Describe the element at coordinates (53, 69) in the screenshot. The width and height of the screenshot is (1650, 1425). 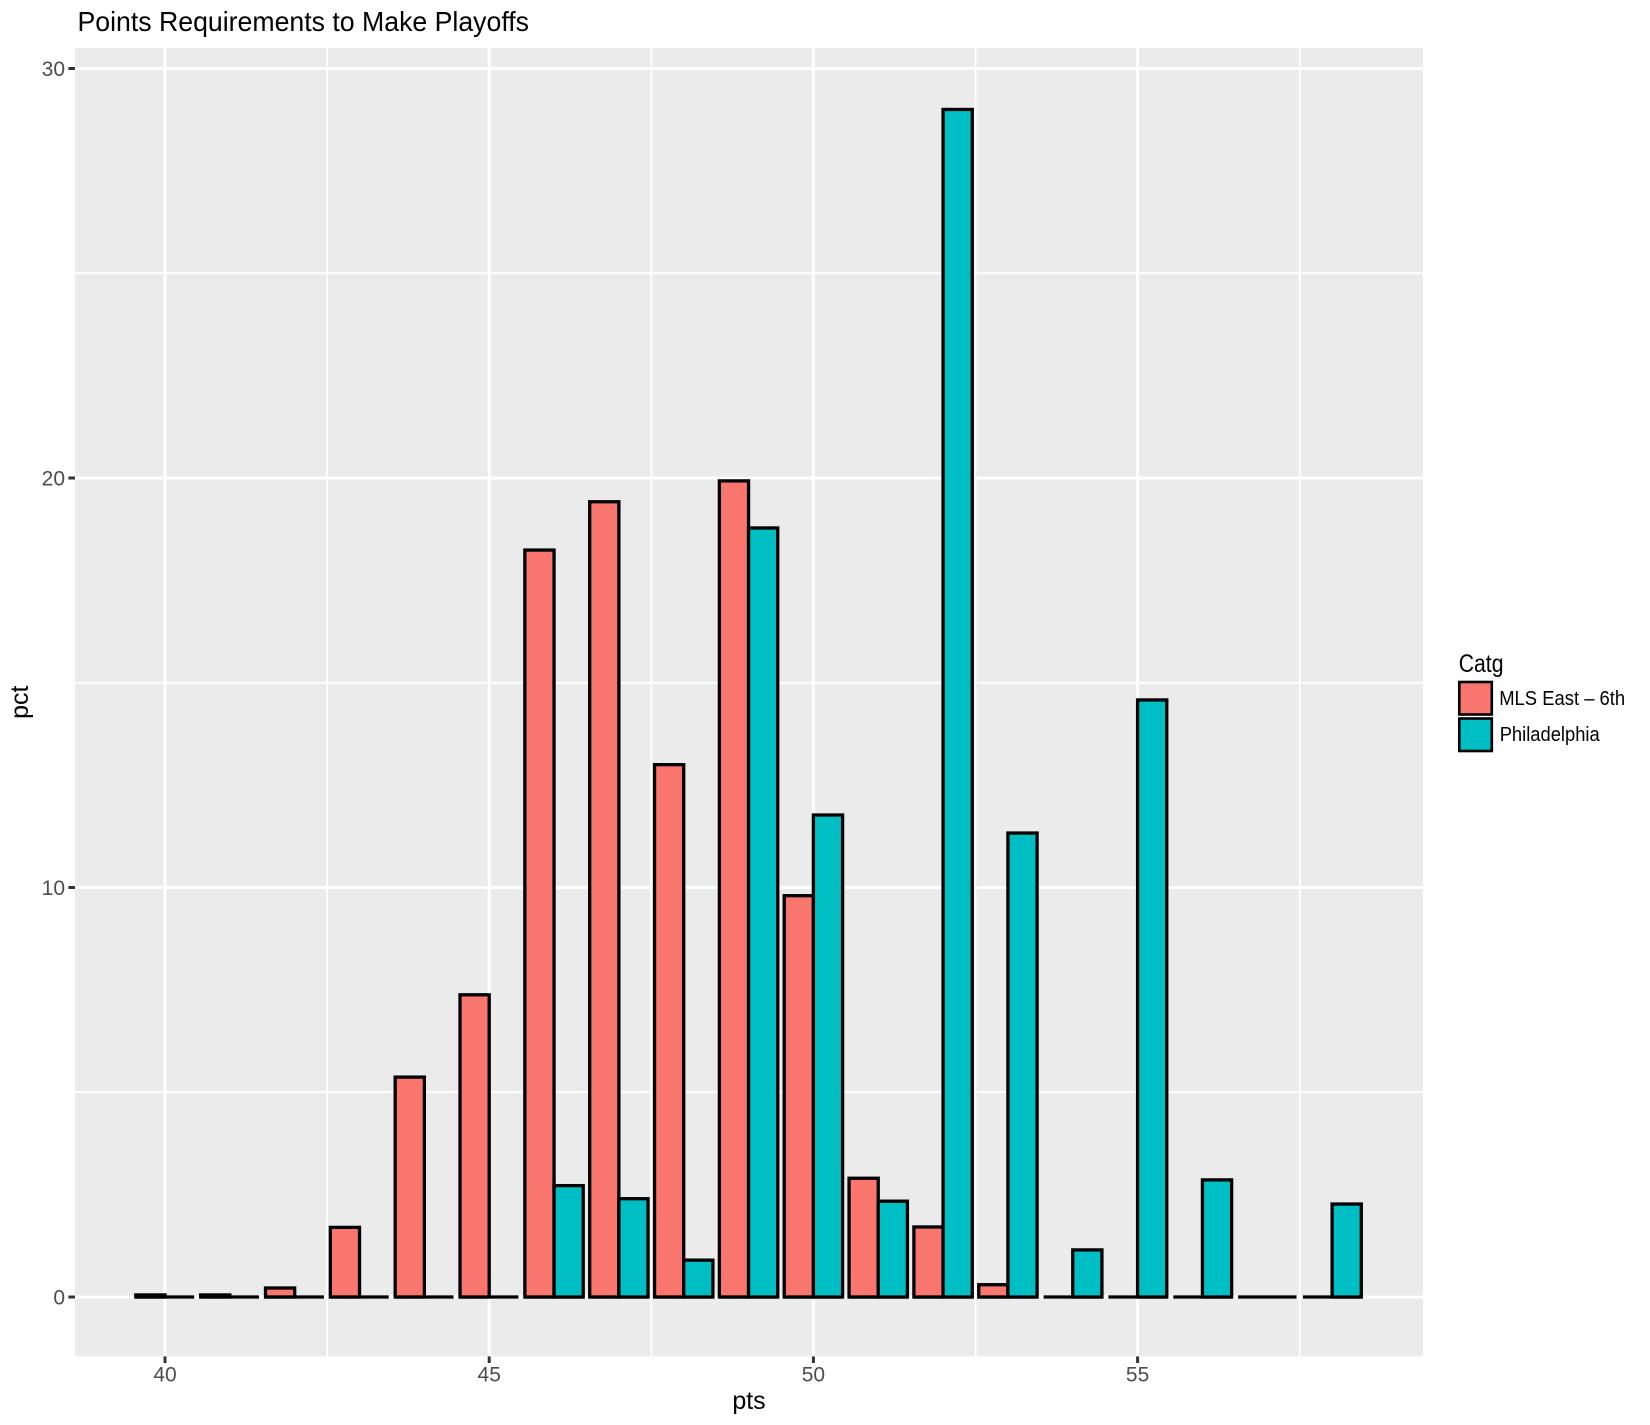
I see `svg-text: 30` at that location.